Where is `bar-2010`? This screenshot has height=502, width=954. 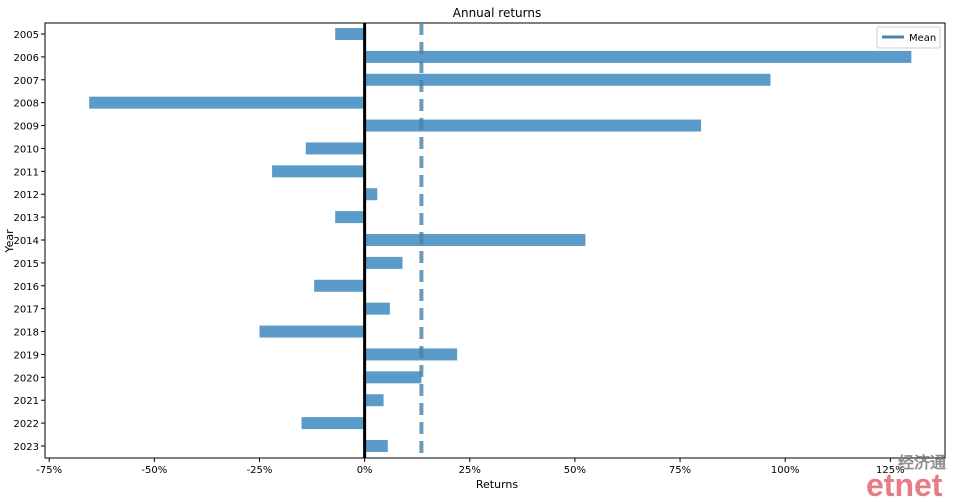 bar-2010 is located at coordinates (335, 148).